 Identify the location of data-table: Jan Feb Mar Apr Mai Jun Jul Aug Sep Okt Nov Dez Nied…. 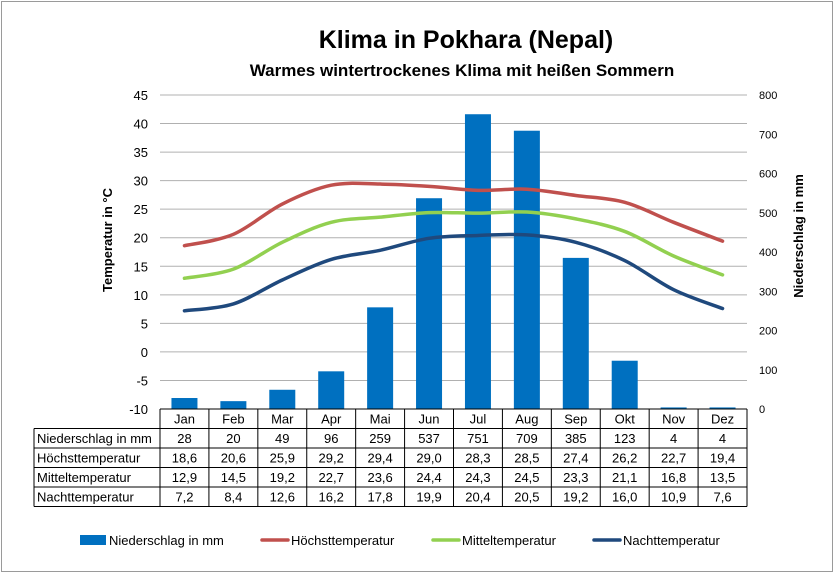
(390, 457).